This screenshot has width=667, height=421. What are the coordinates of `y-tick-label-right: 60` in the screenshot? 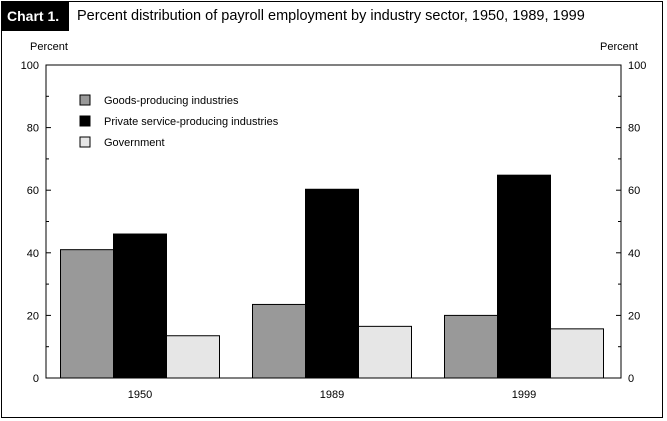 It's located at (634, 191).